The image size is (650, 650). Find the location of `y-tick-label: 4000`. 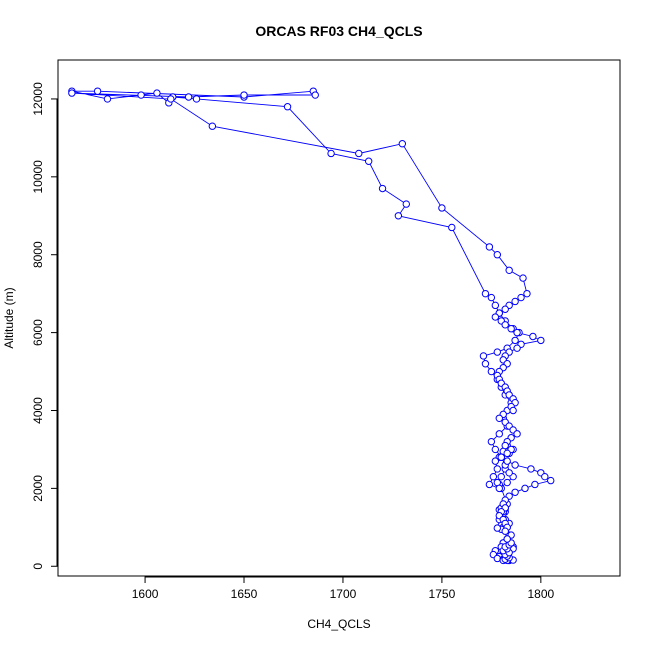

y-tick-label: 4000 is located at coordinates (38, 410).